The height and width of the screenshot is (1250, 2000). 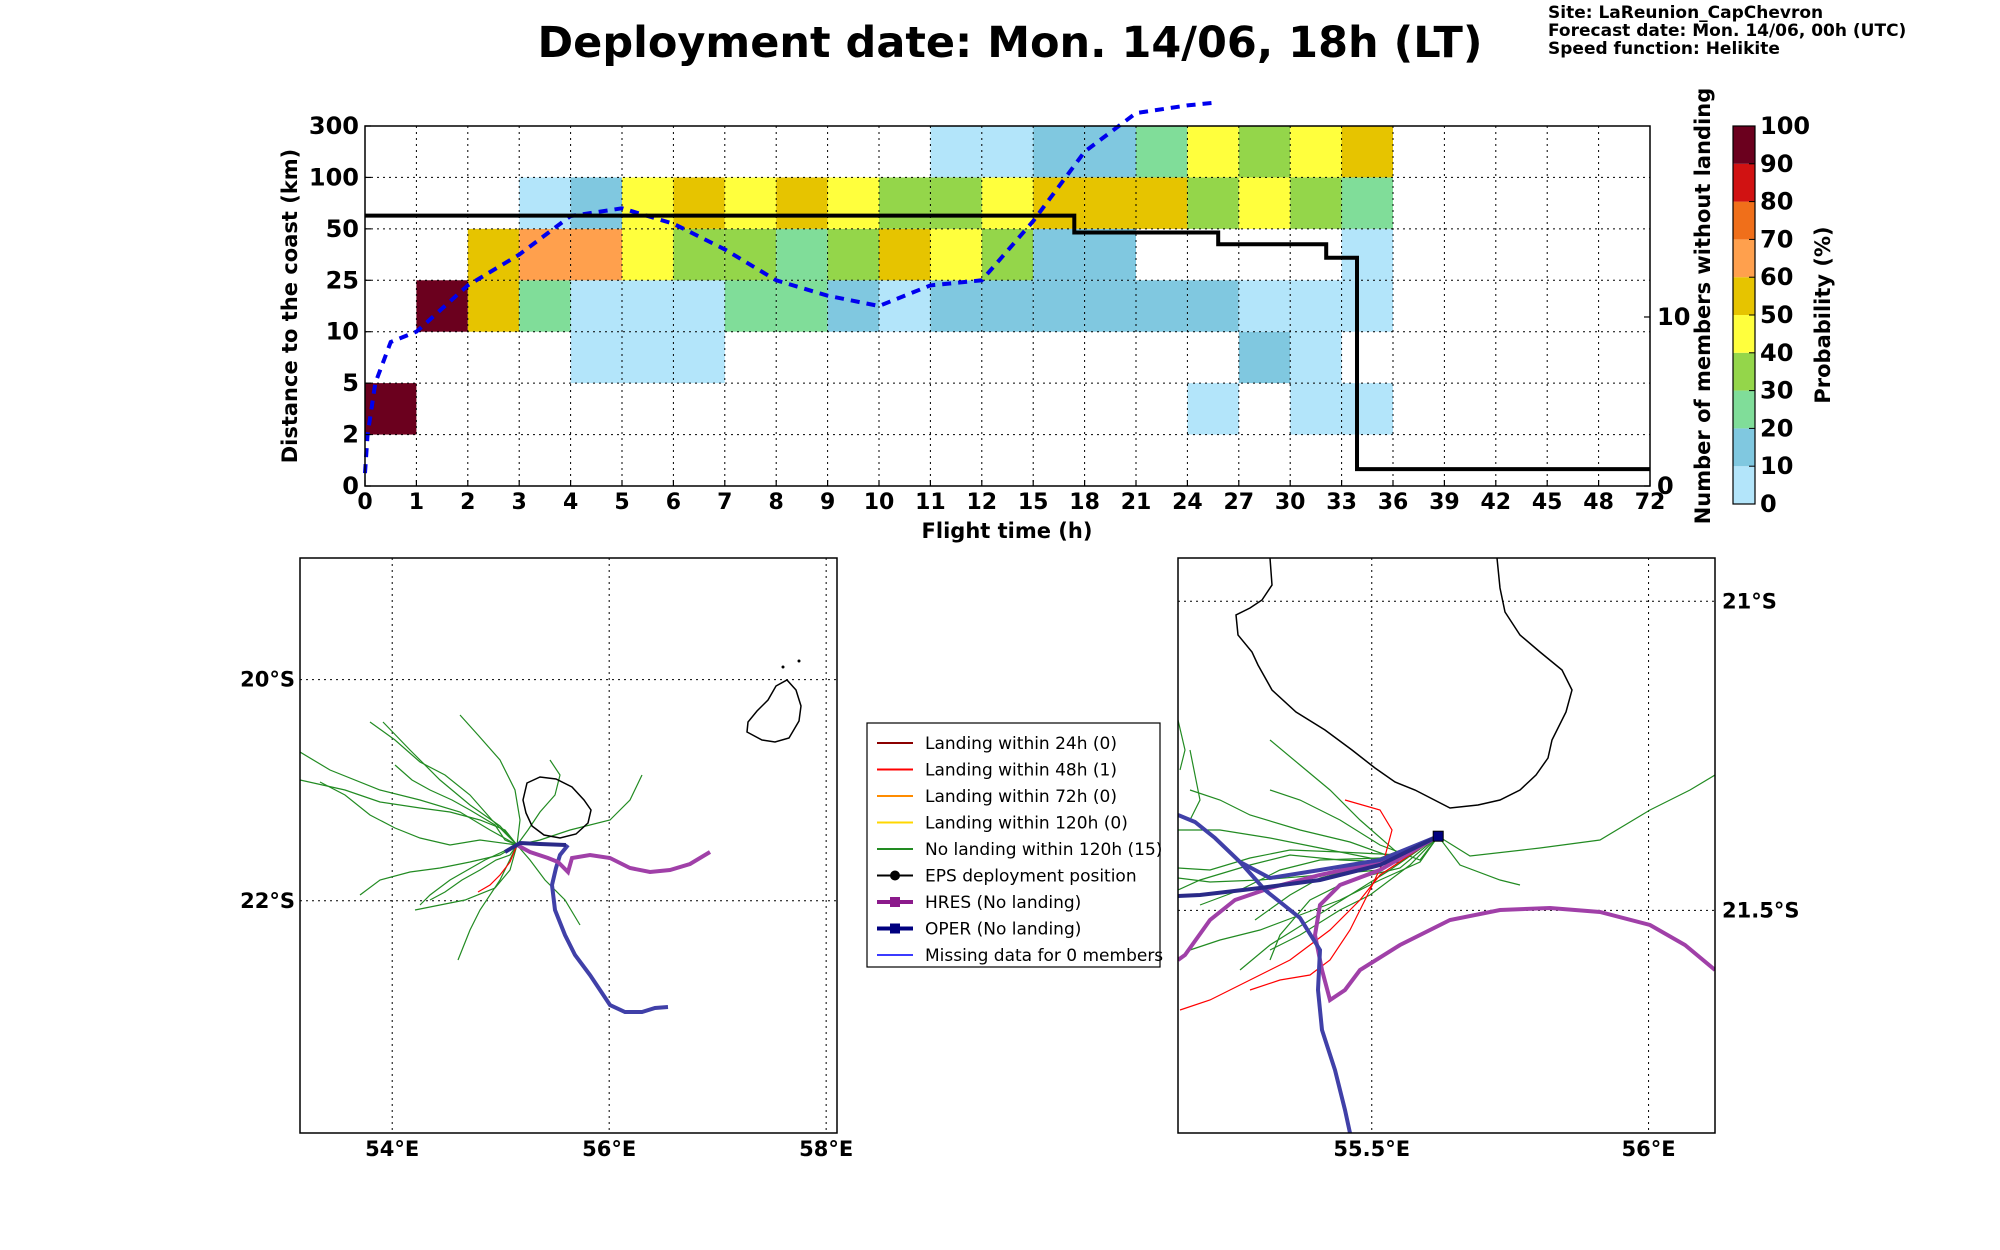 I want to click on colorbar-tick-label: 100, so click(x=1785, y=126).